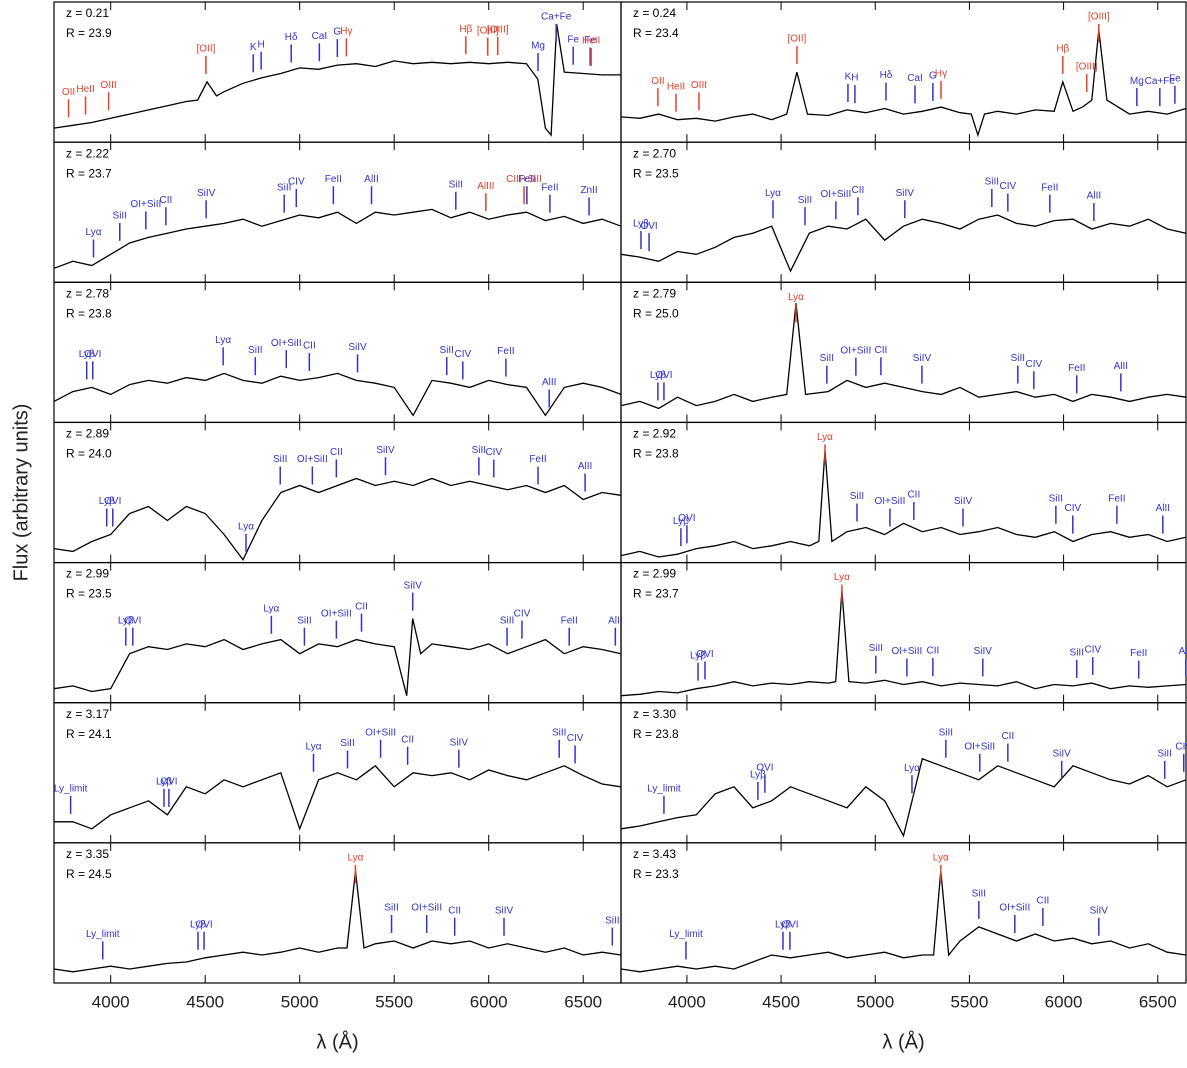  I want to click on redshift: z = 2.99, so click(87, 574).